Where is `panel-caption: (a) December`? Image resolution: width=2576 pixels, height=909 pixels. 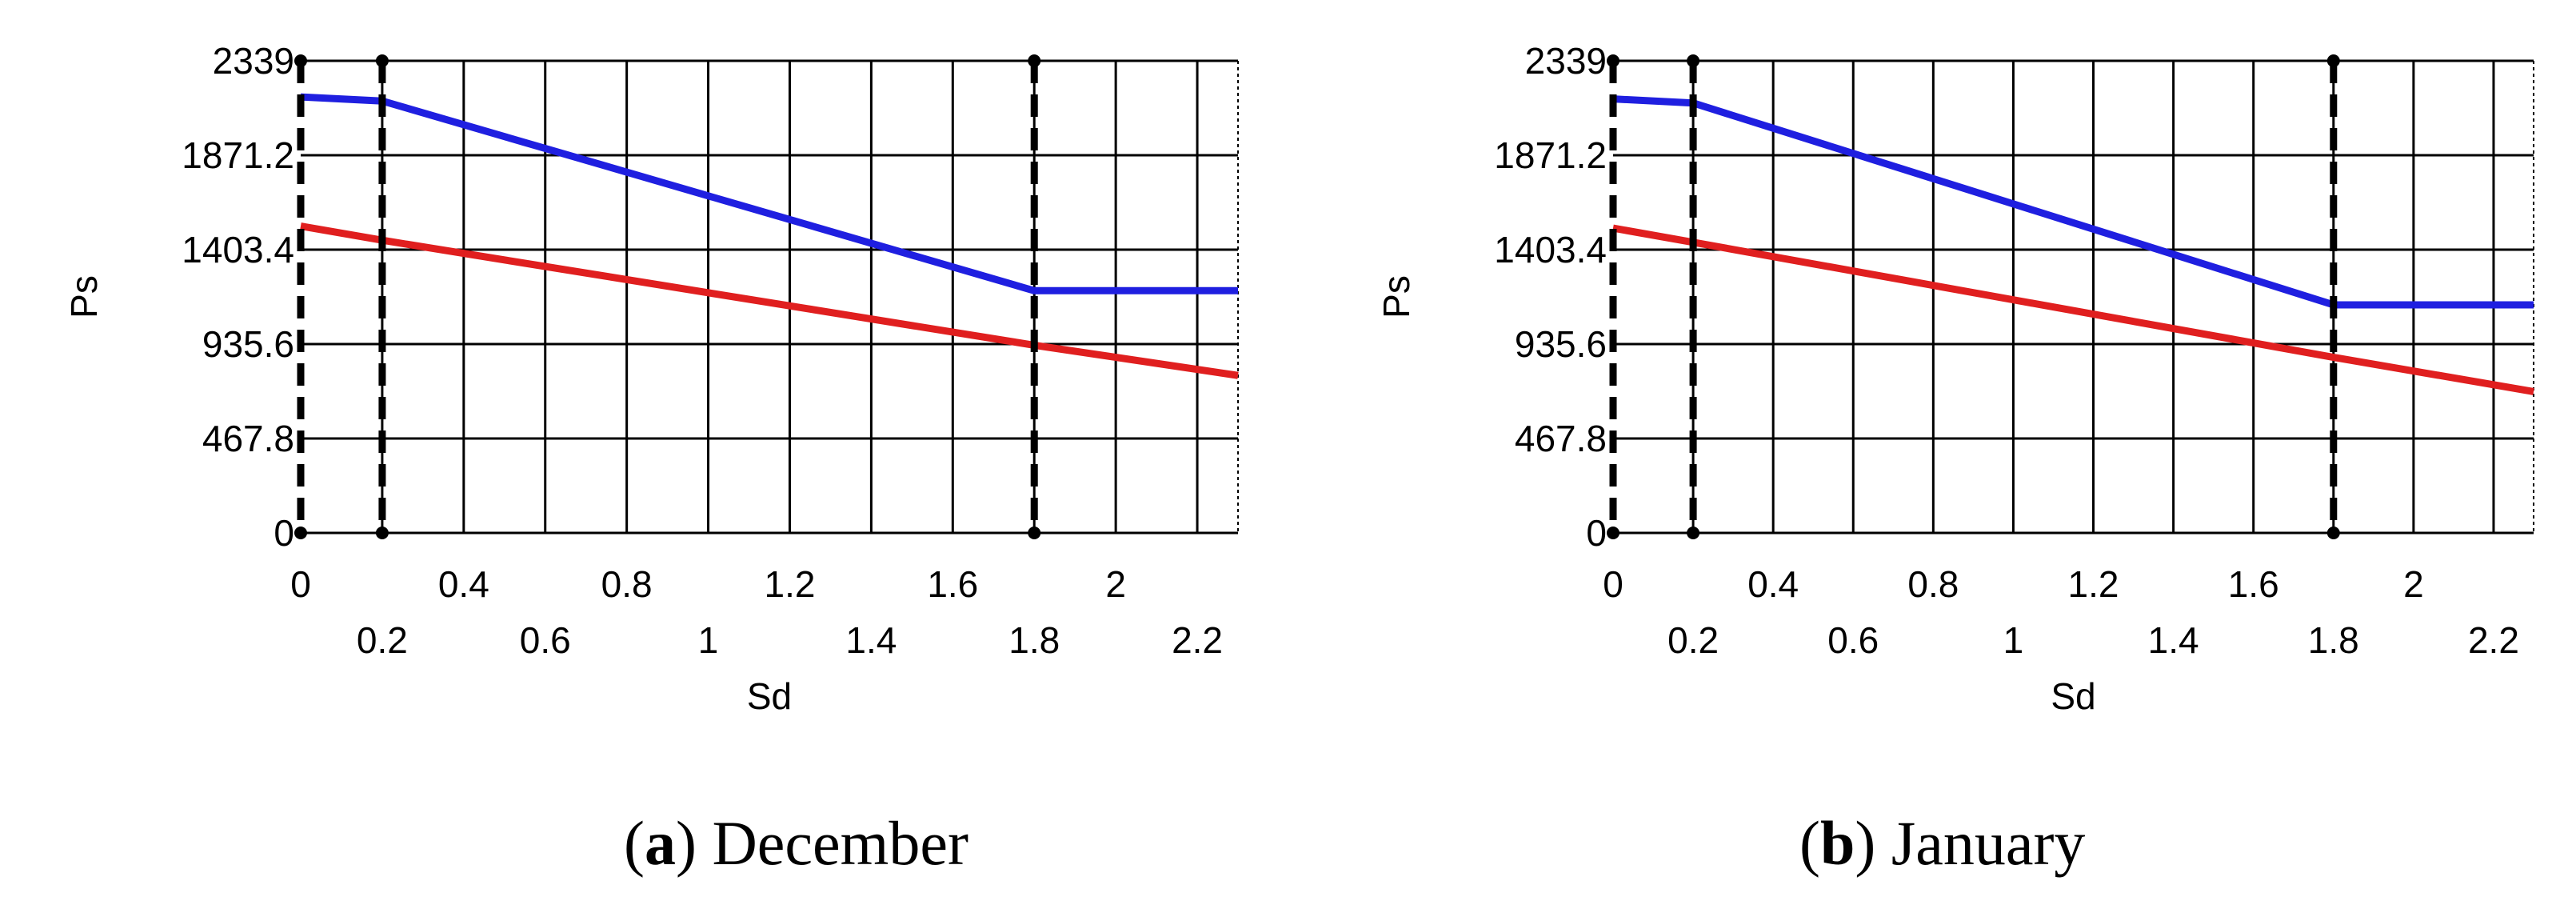
panel-caption: (a) December is located at coordinates (796, 843).